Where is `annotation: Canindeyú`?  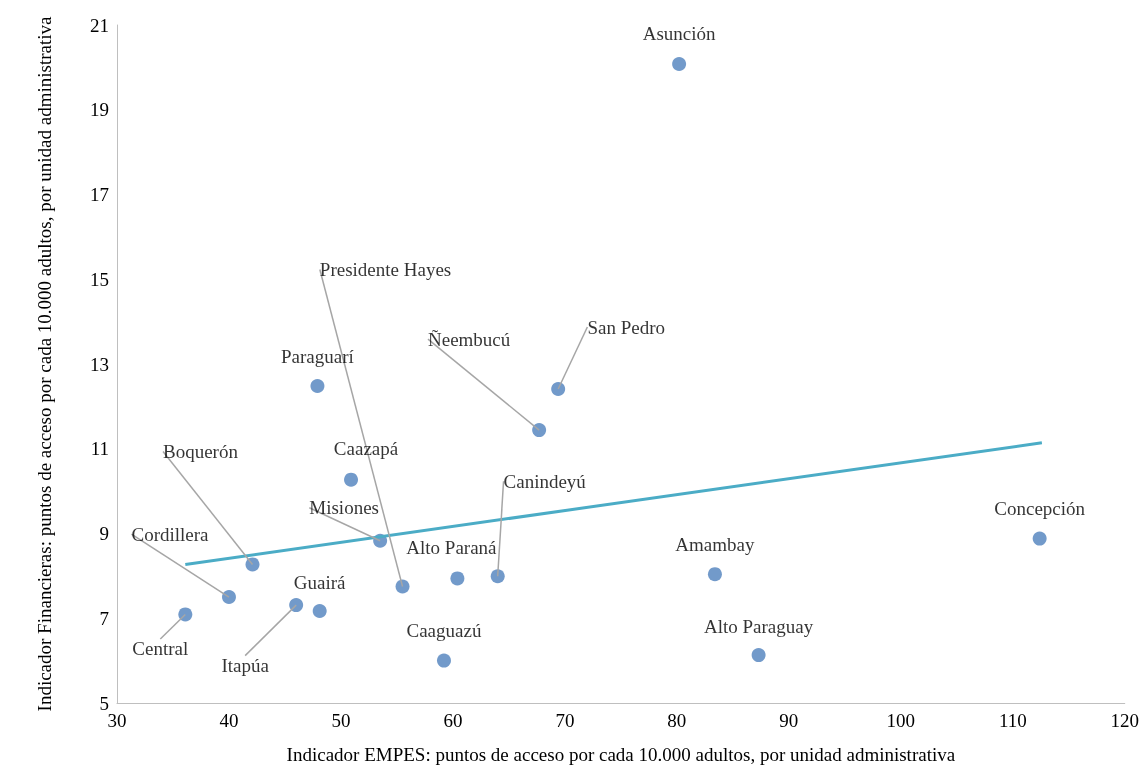 annotation: Canindeyú is located at coordinates (545, 481).